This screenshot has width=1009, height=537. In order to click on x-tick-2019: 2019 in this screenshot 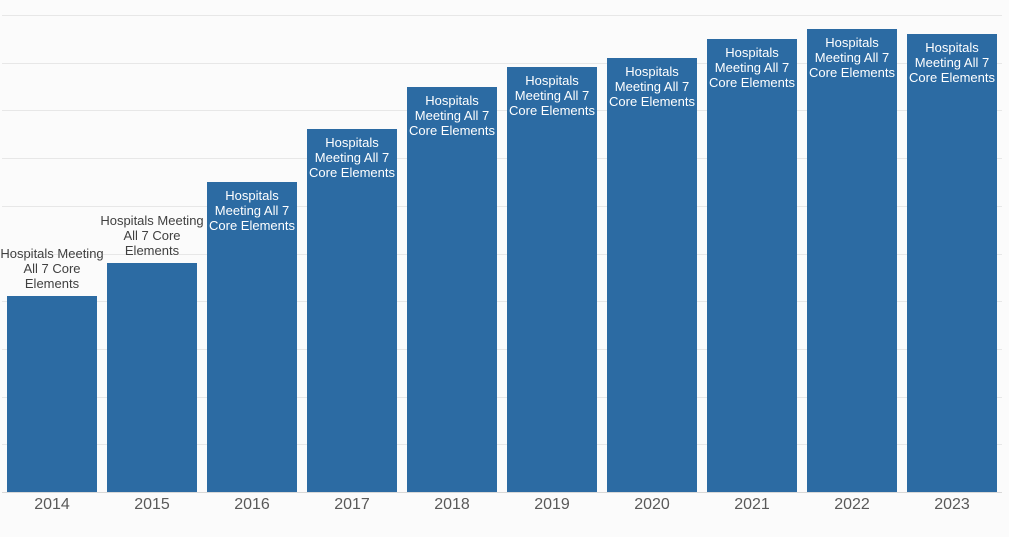, I will do `click(552, 504)`.